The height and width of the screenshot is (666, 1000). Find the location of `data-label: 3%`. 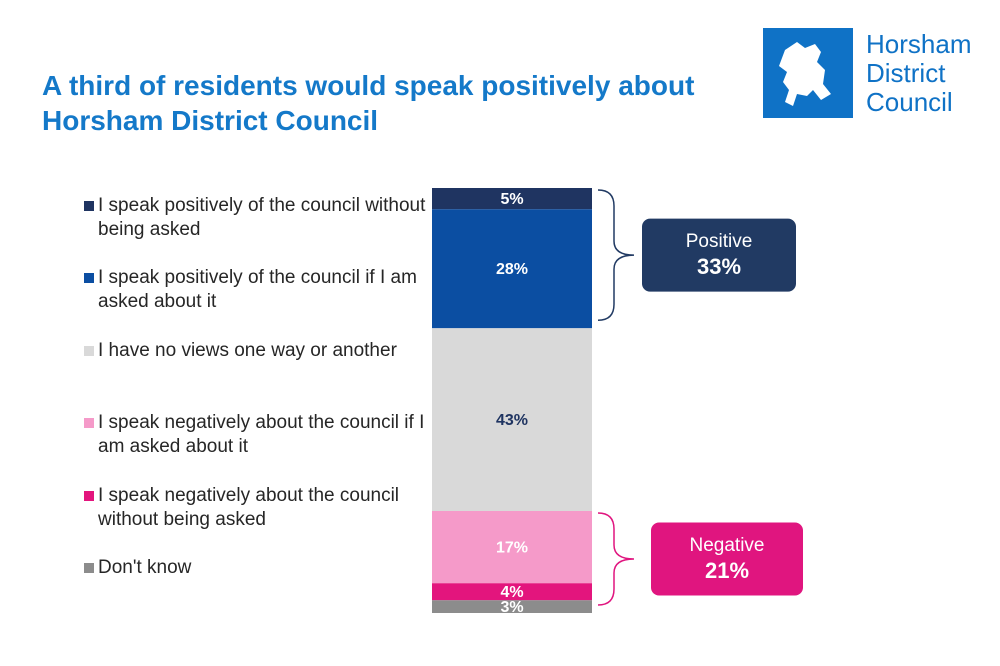

data-label: 3% is located at coordinates (511, 607).